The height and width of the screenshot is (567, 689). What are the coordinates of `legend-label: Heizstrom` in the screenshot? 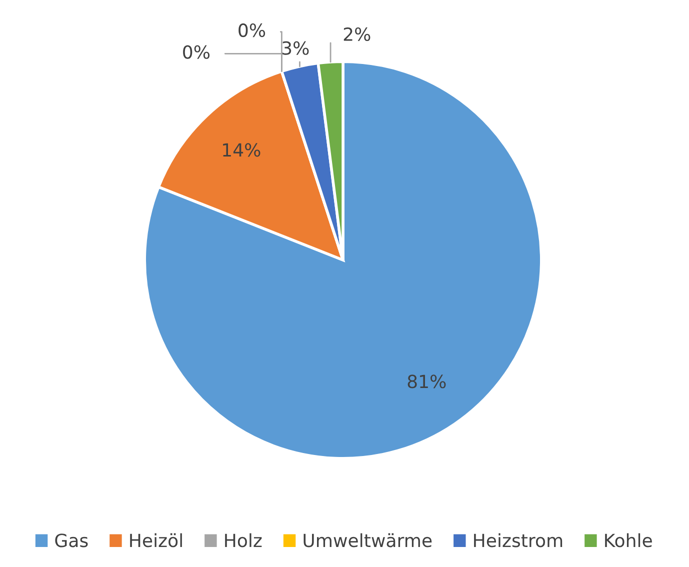 It's located at (518, 540).